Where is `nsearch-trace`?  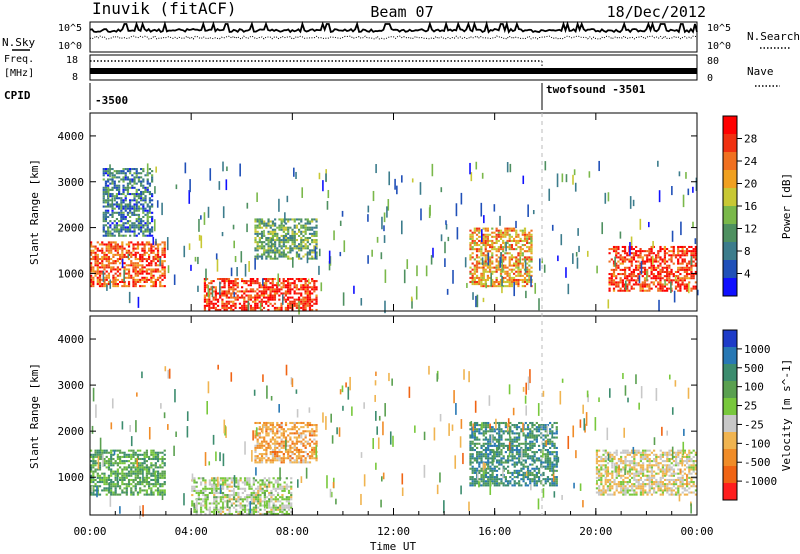
nsearch-trace is located at coordinates (393, 37).